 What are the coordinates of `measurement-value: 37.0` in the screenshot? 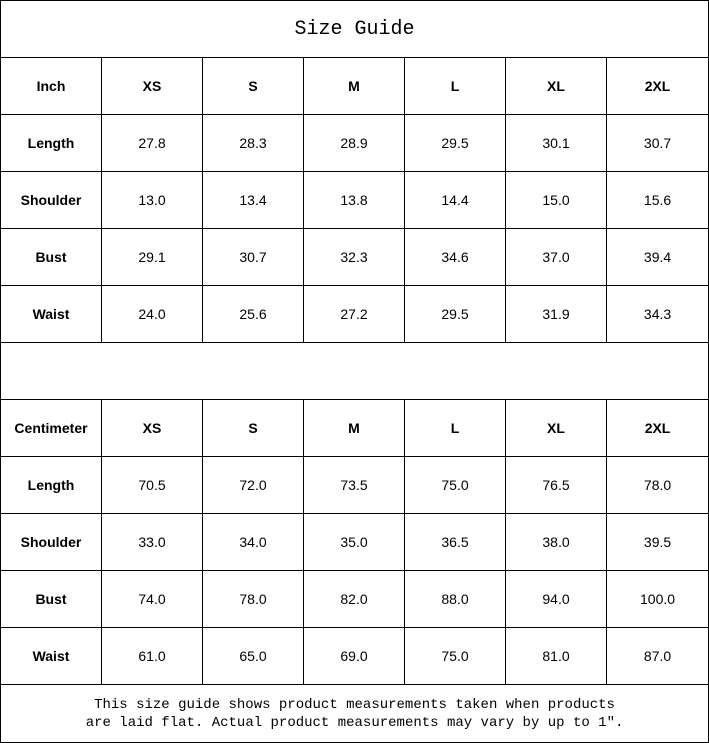 It's located at (556, 257).